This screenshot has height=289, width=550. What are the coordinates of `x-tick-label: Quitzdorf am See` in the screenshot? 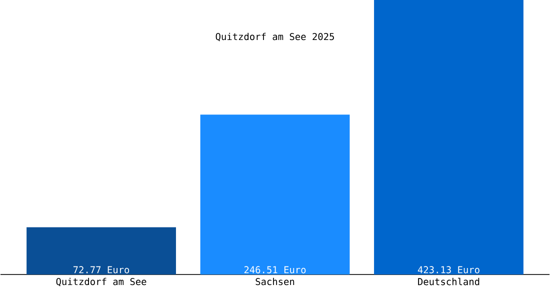 It's located at (101, 282).